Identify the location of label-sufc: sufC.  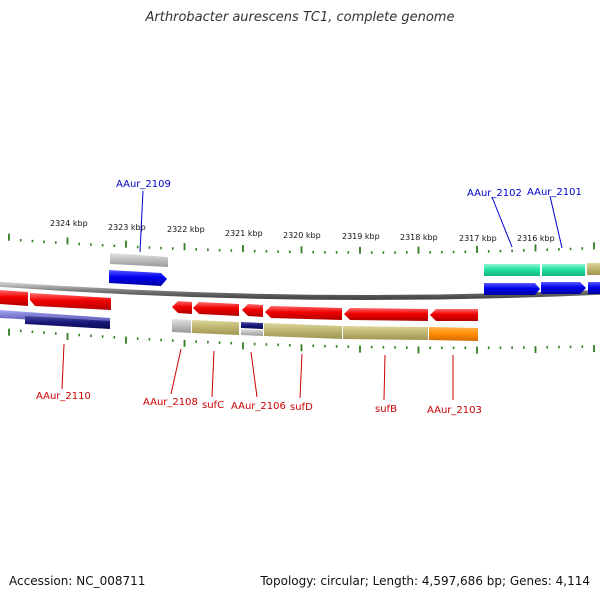
(213, 405).